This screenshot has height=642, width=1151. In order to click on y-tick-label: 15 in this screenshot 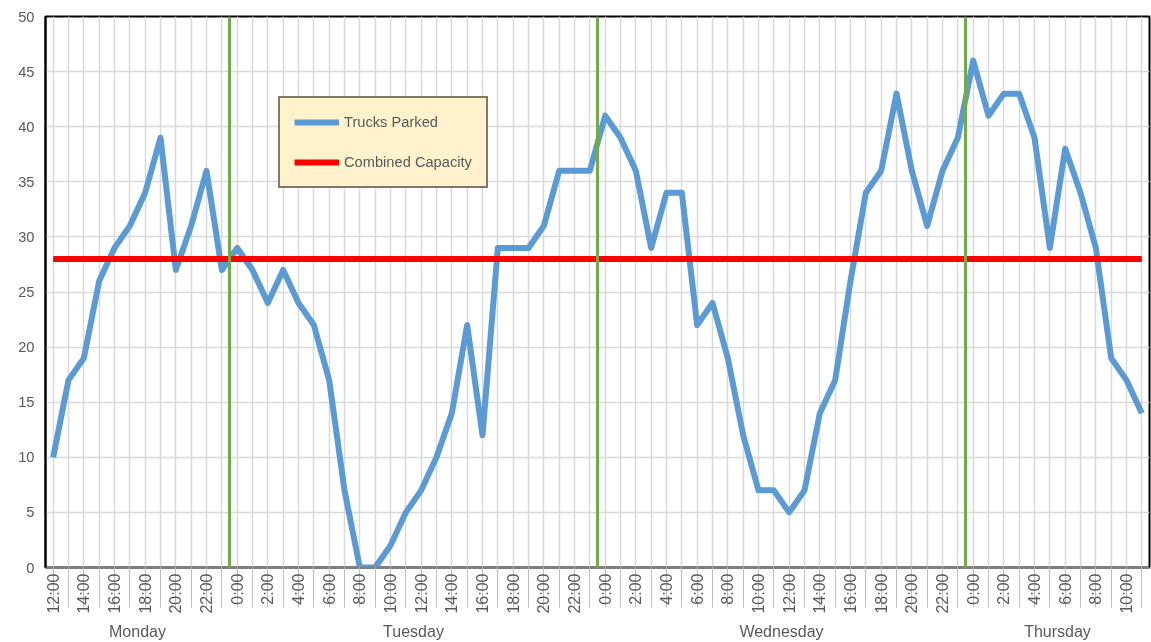, I will do `click(26, 402)`.